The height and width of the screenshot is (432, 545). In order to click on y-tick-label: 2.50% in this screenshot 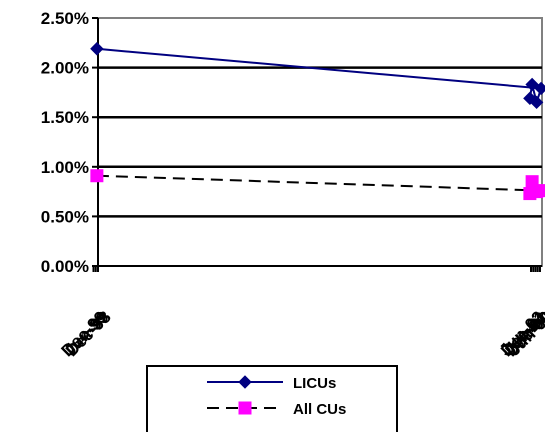, I will do `click(65, 18)`.